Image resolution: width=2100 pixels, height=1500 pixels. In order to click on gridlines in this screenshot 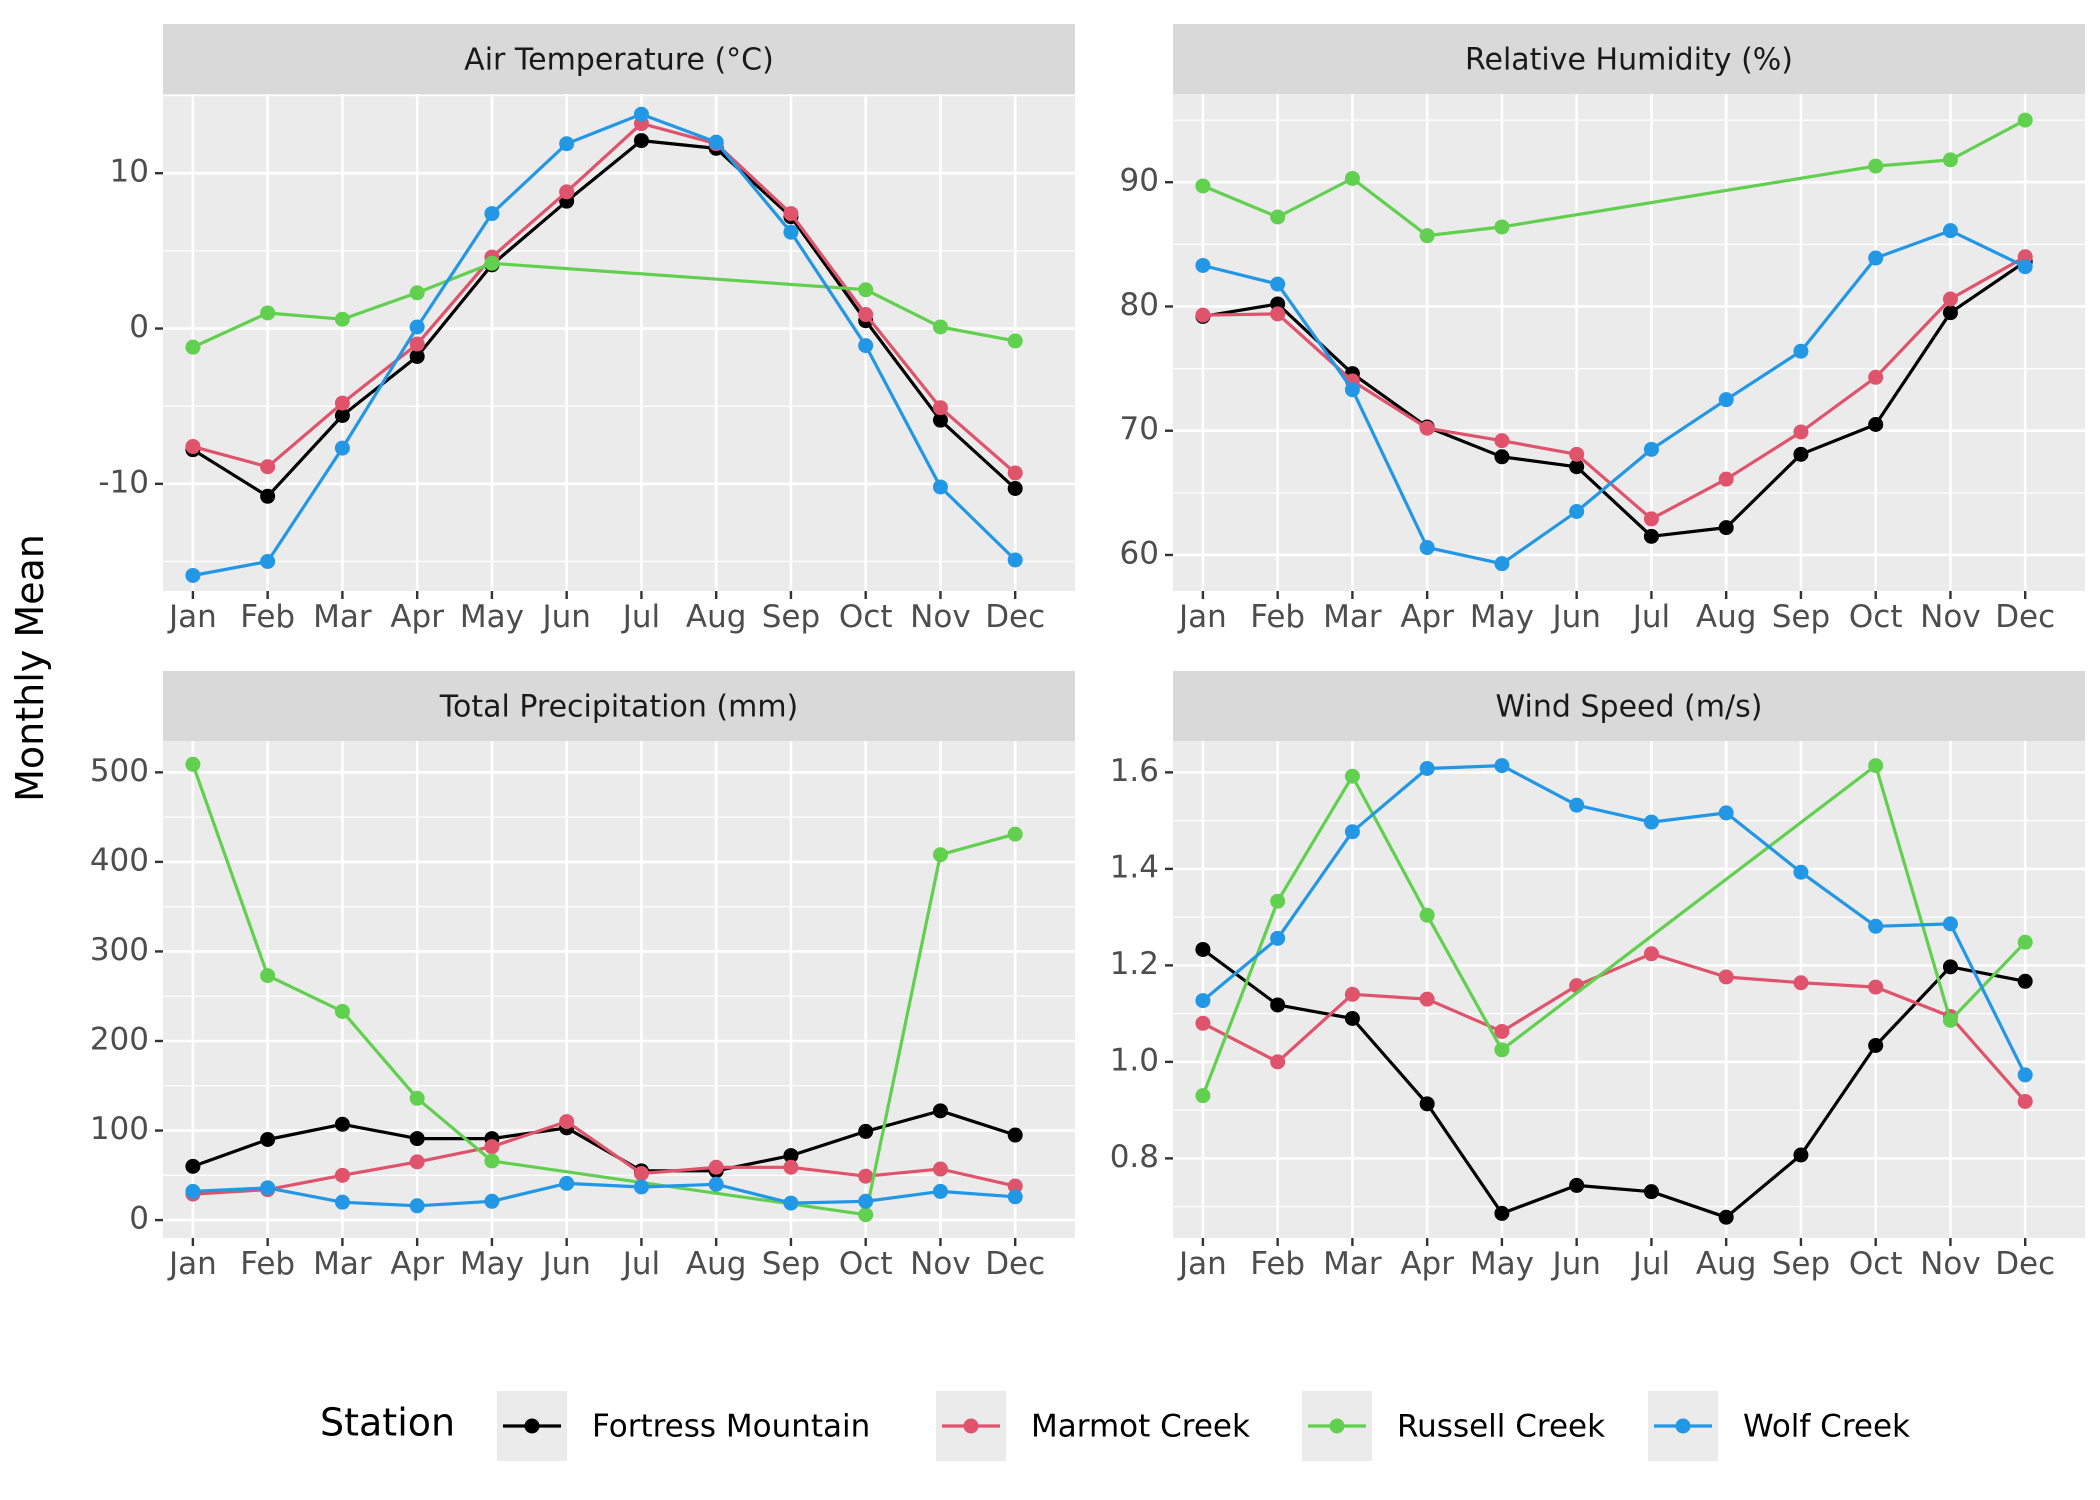, I will do `click(1629, 989)`.